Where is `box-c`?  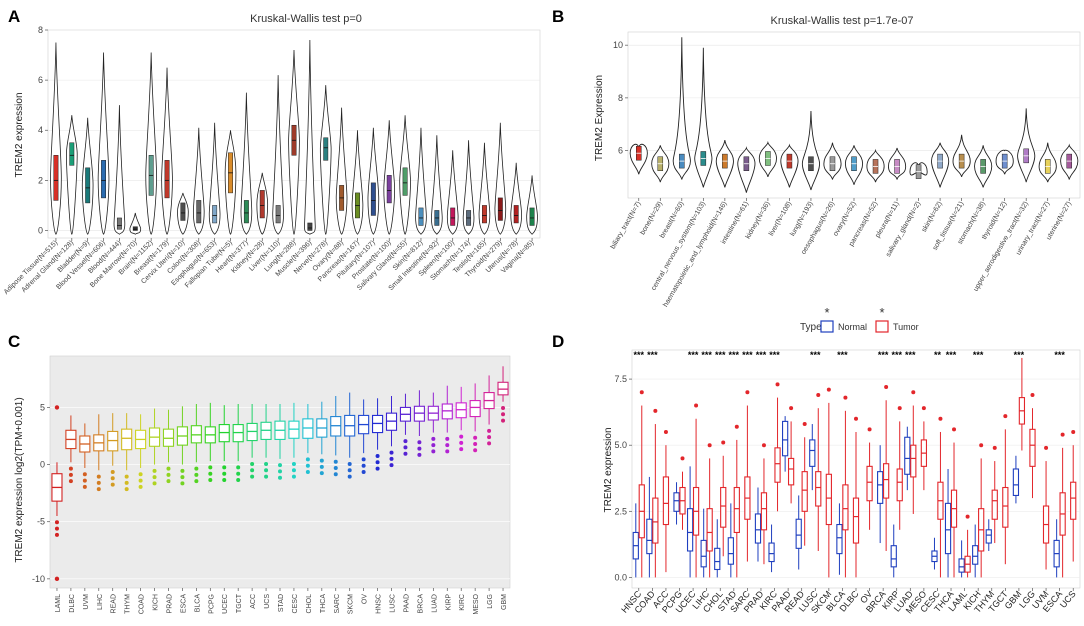 box-c is located at coordinates (475, 409).